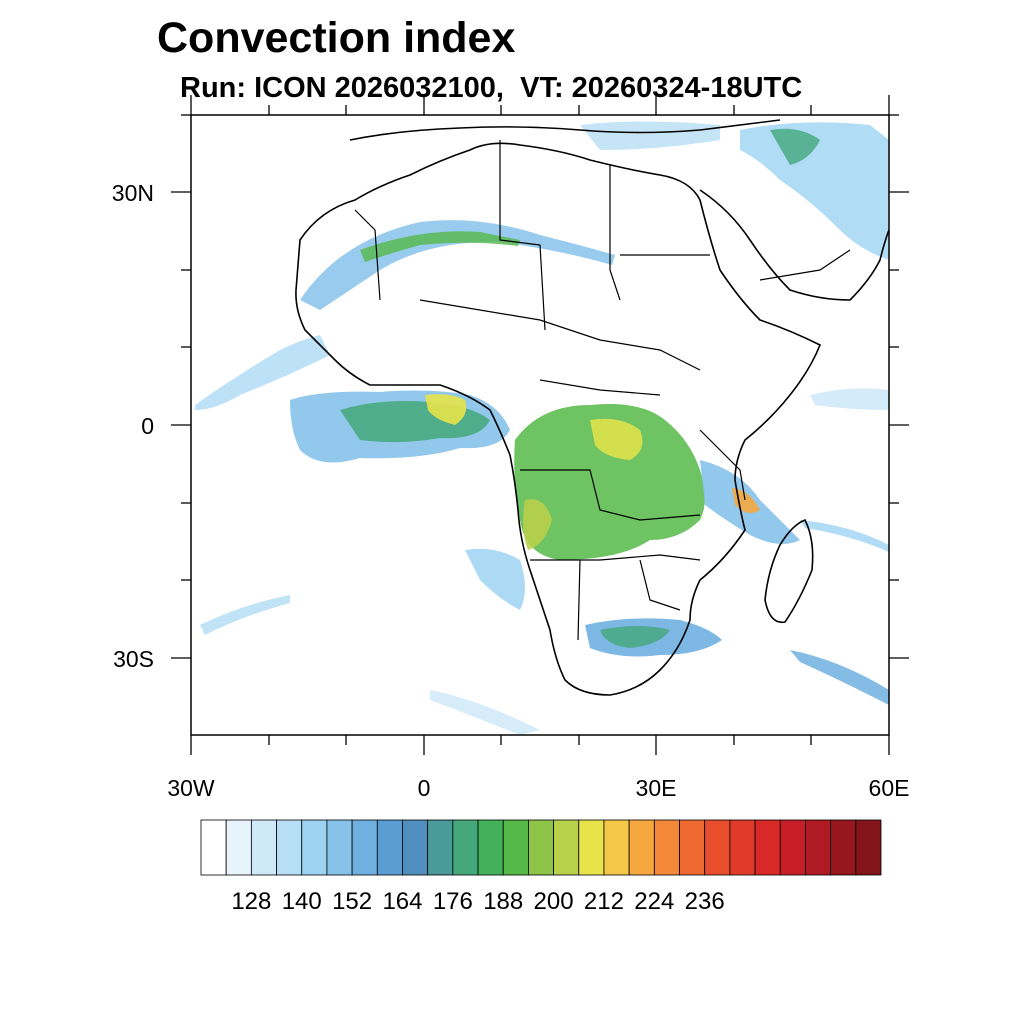 Image resolution: width=1024 pixels, height=1024 pixels. Describe the element at coordinates (553, 901) in the screenshot. I see `colorbar-tick-label: 200` at that location.